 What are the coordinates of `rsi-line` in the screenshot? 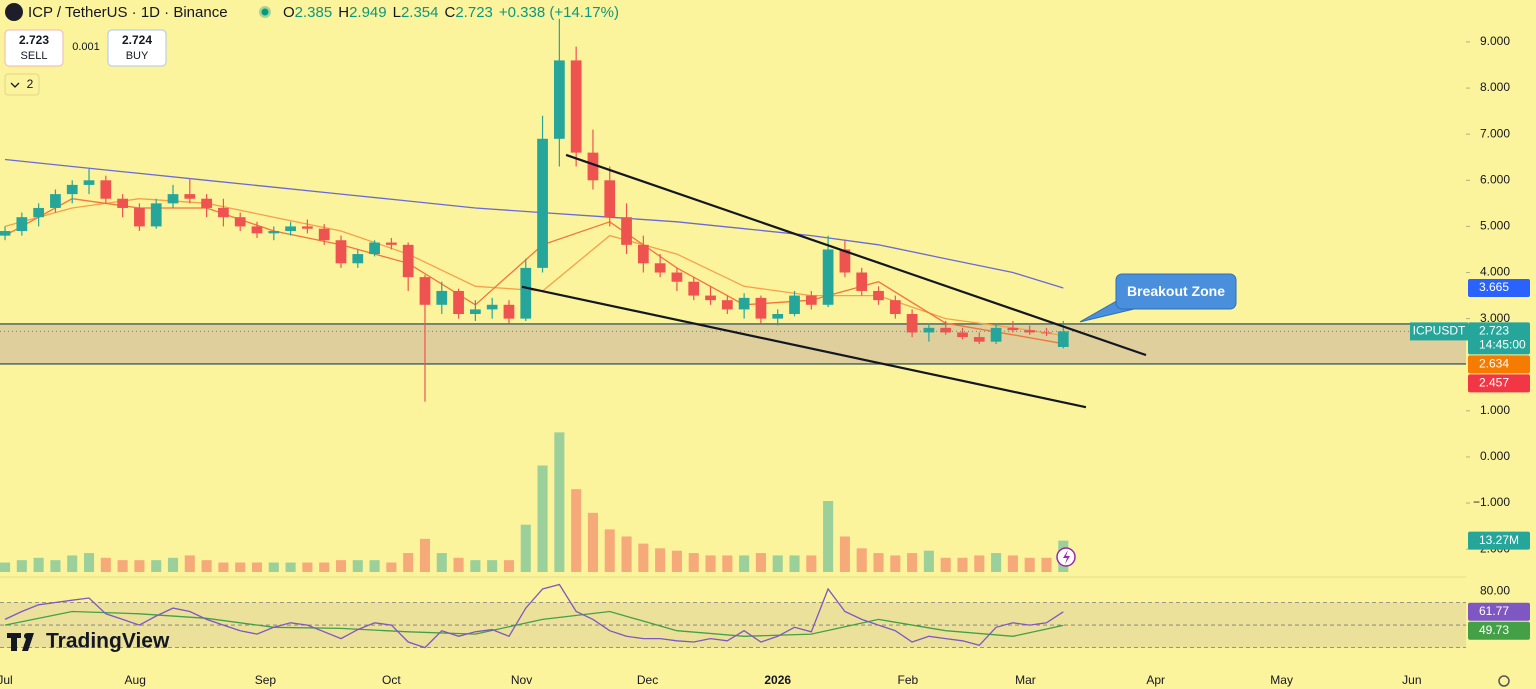 It's located at (534, 616).